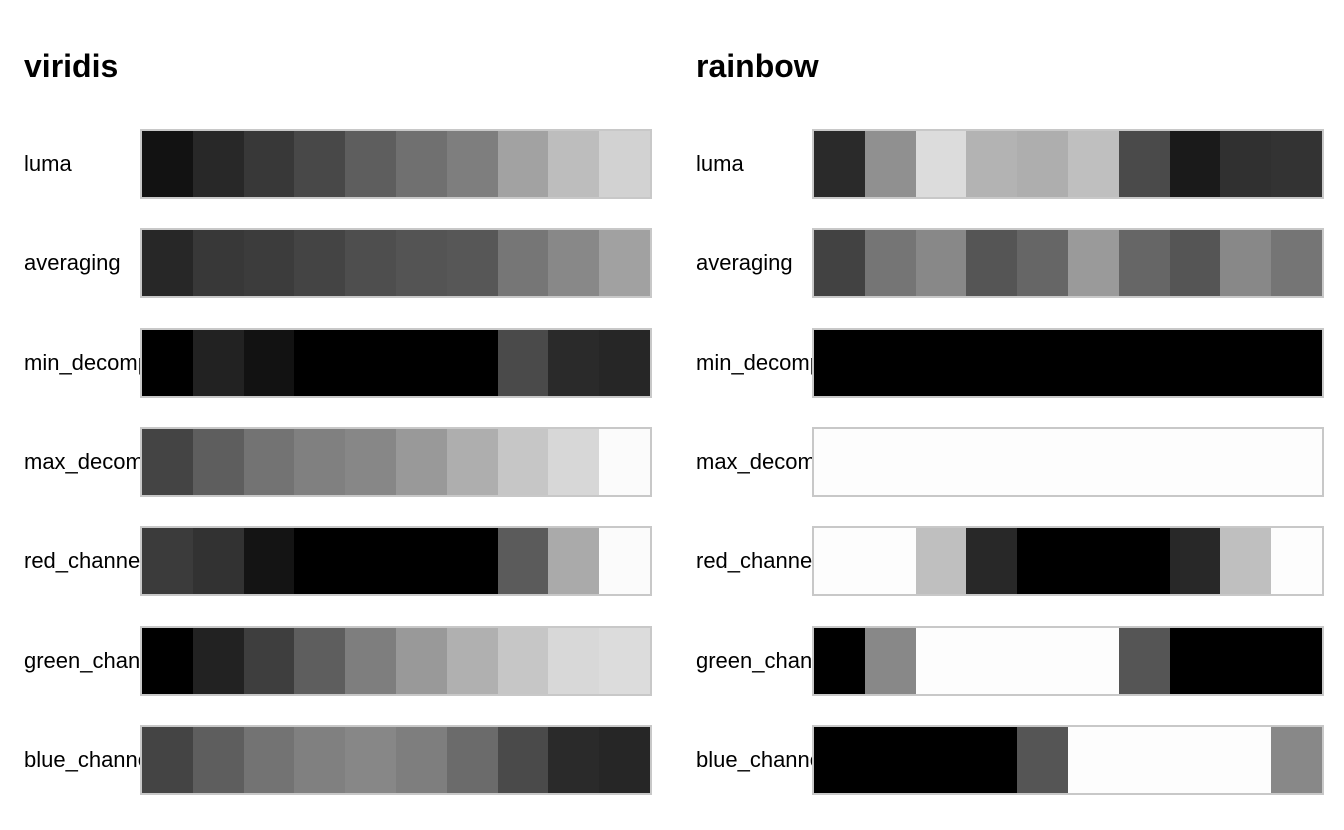 This screenshot has width=1344, height=830. What do you see at coordinates (72, 263) in the screenshot?
I see `row-label: averaging` at bounding box center [72, 263].